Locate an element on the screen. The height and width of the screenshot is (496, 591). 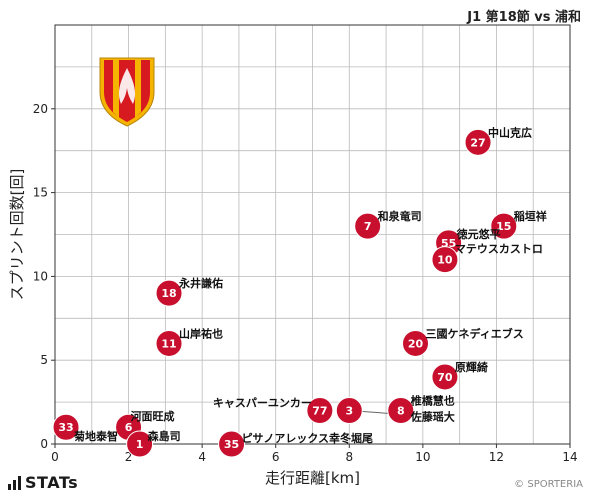
y-tick-label: 15 is located at coordinates (40, 193).